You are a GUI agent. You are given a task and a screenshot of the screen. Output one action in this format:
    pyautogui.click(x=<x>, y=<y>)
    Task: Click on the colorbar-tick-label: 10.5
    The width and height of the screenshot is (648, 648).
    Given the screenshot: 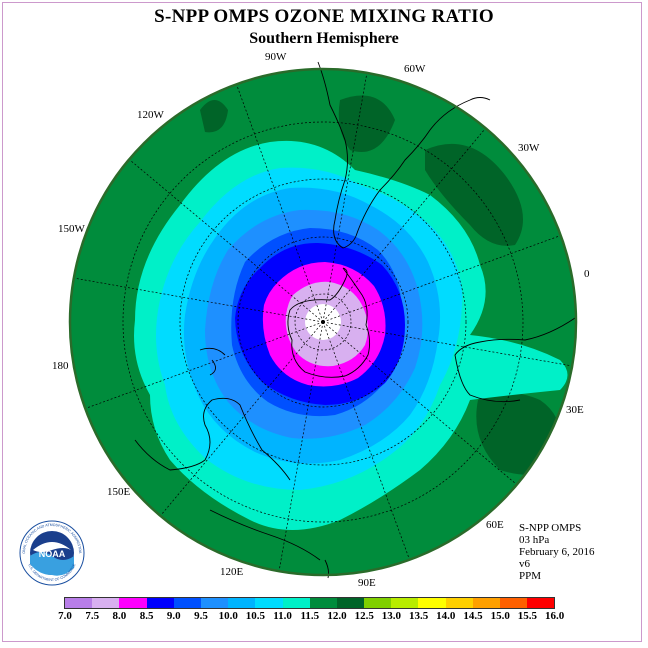 What is the action you would take?
    pyautogui.click(x=255, y=616)
    